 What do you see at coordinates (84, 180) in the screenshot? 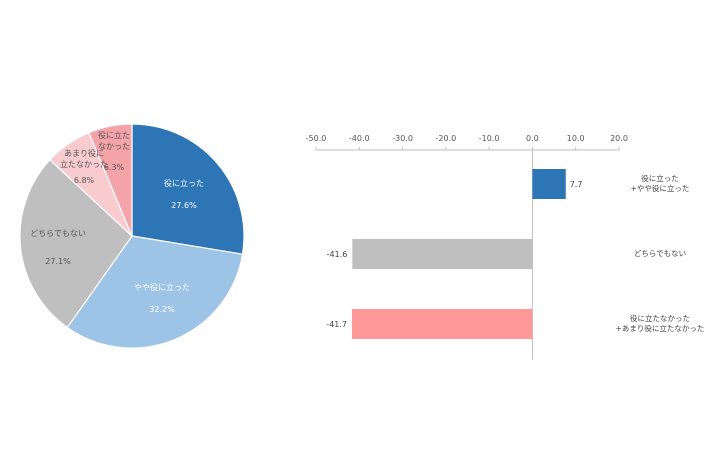
I see `pie-value-label: 6.8%` at bounding box center [84, 180].